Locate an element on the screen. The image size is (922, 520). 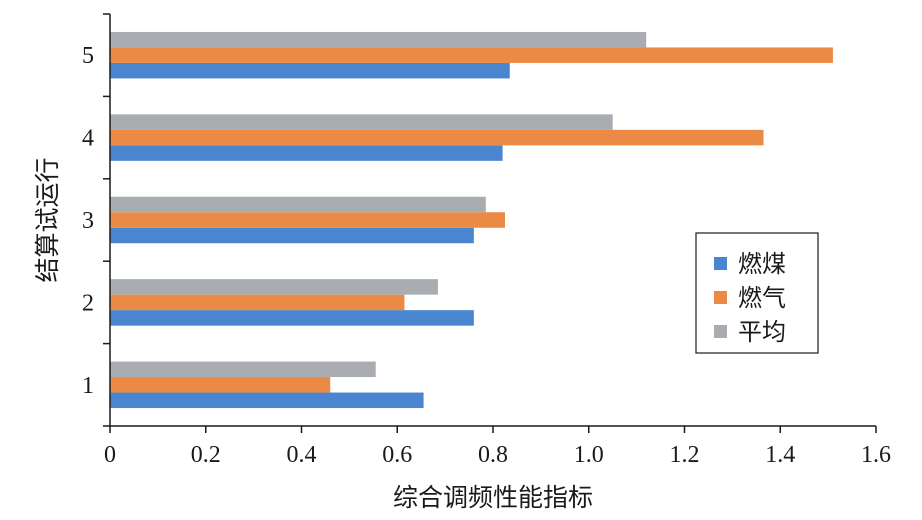
bar-4-平均 is located at coordinates (361, 122).